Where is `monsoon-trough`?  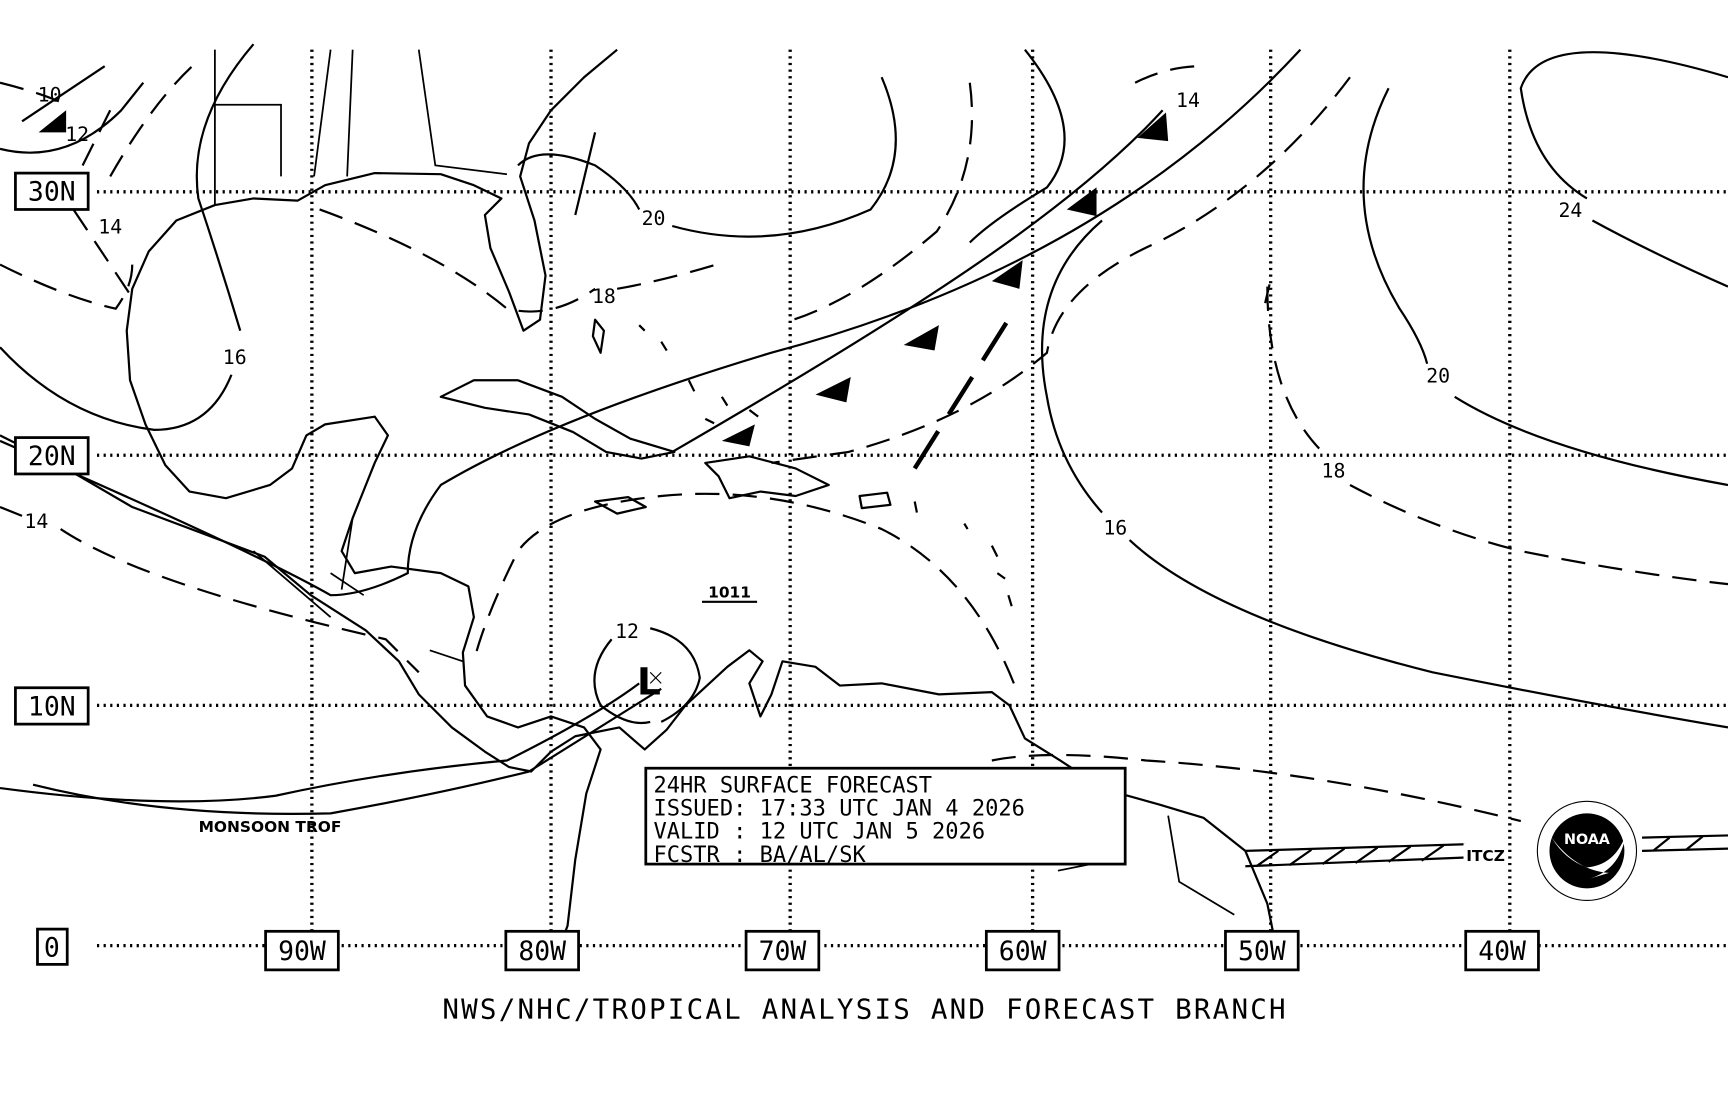
monsoon-trough is located at coordinates (331, 749).